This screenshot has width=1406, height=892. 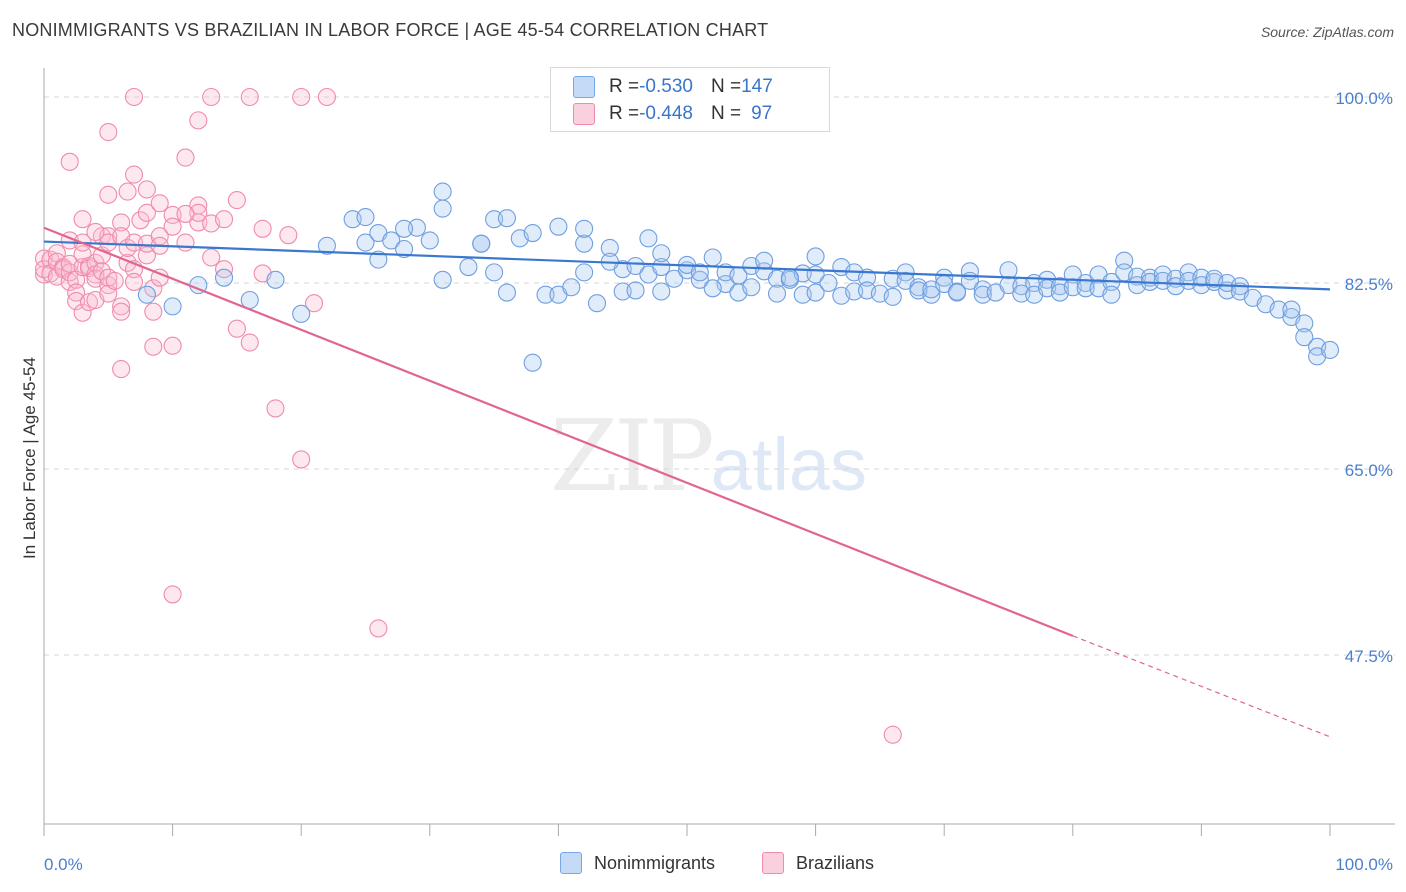 I want to click on bottom-legend-swatch-pink, so click(x=773, y=863).